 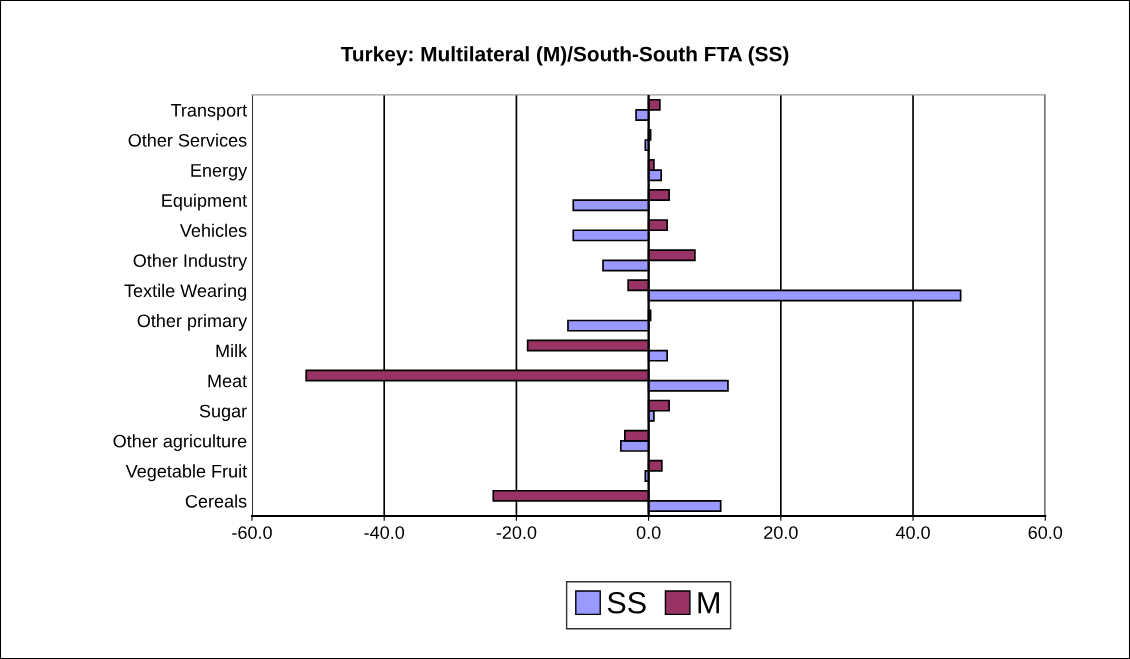 What do you see at coordinates (185, 292) in the screenshot?
I see `y-tick-label: Textile Wearing` at bounding box center [185, 292].